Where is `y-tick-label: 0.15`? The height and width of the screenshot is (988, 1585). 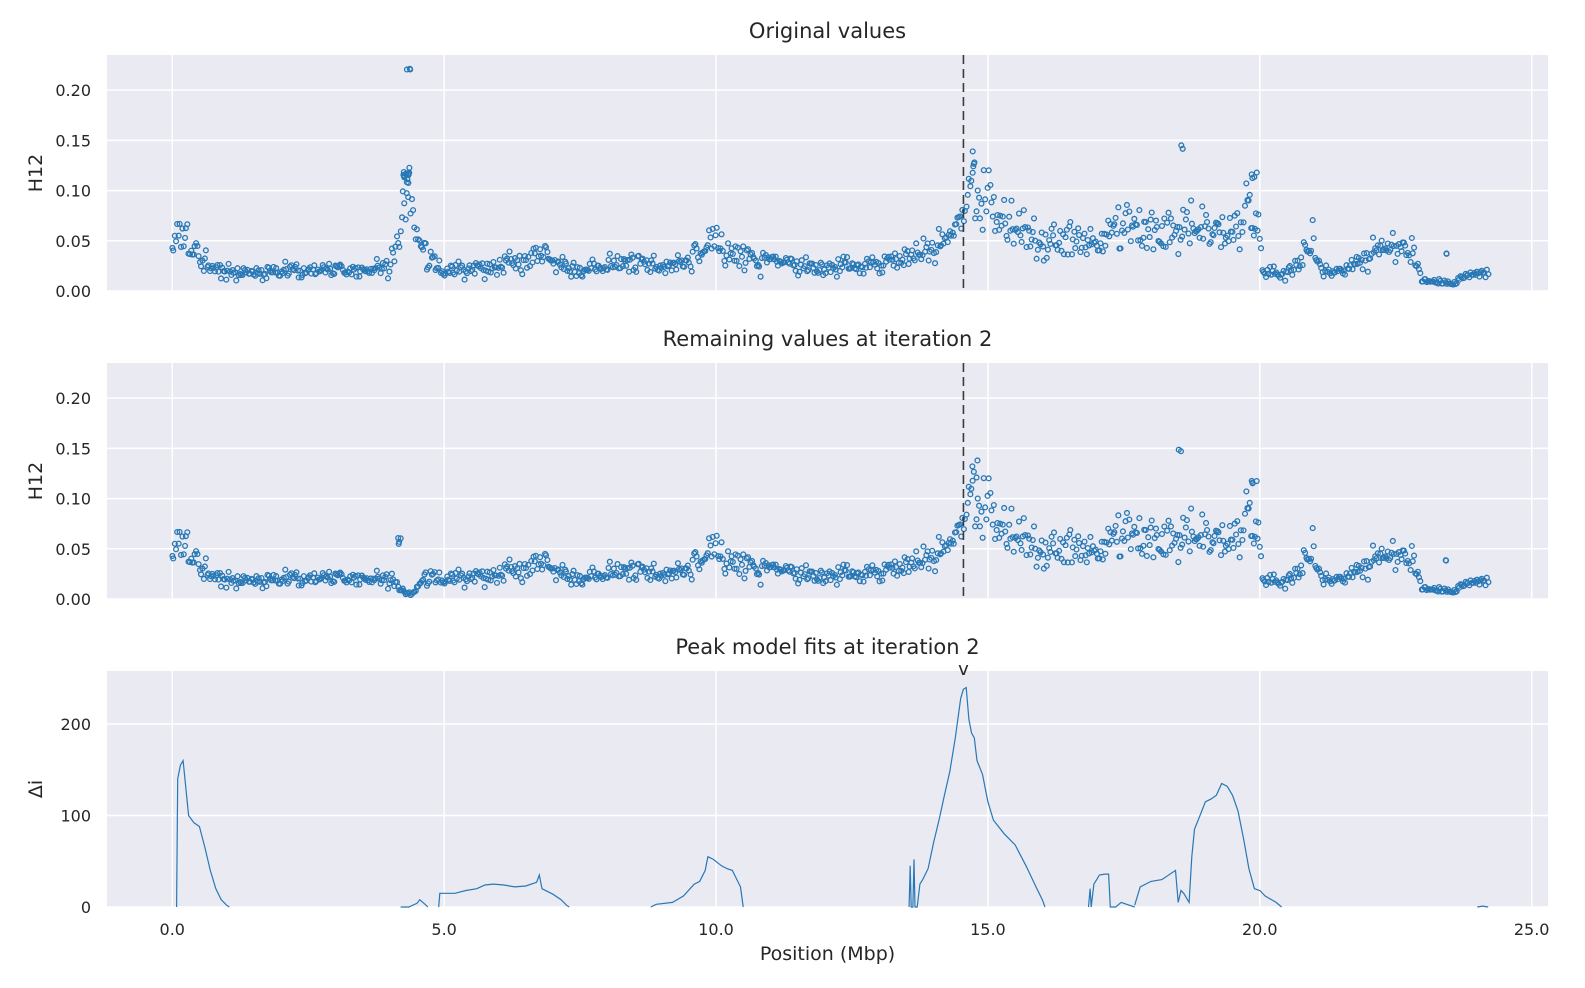 y-tick-label: 0.15 is located at coordinates (73, 140).